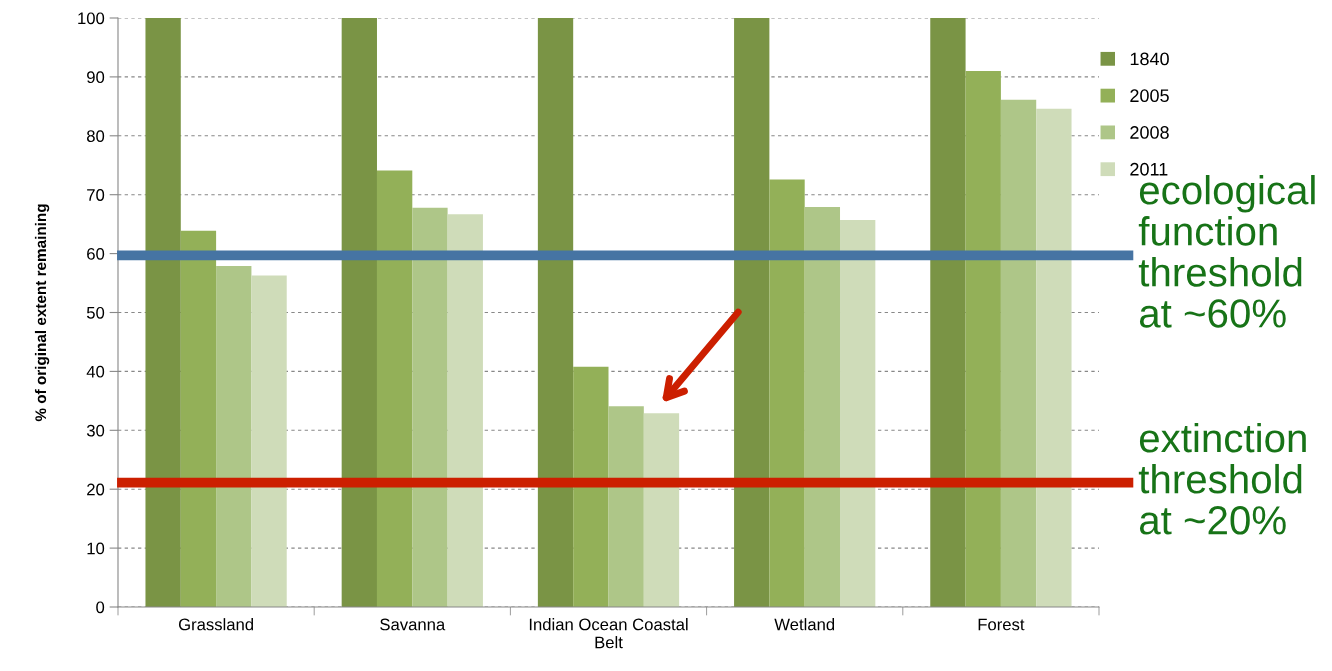 The width and height of the screenshot is (1332, 671). What do you see at coordinates (96, 489) in the screenshot?
I see `y-tick-label: 20` at bounding box center [96, 489].